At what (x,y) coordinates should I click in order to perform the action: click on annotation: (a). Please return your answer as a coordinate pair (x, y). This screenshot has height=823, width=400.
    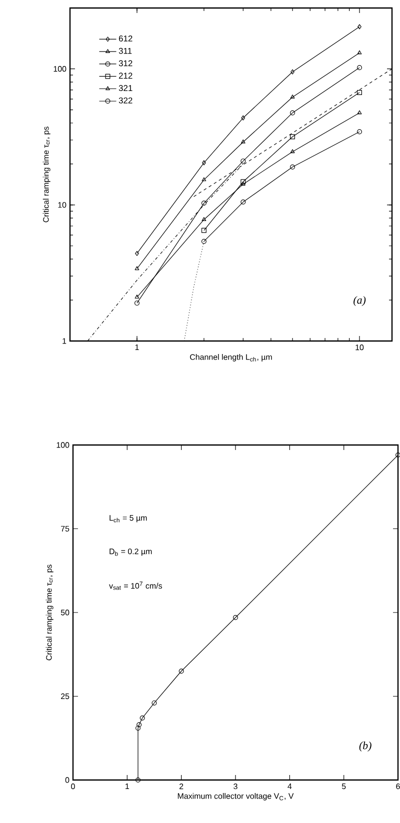
    Looking at the image, I should click on (360, 301).